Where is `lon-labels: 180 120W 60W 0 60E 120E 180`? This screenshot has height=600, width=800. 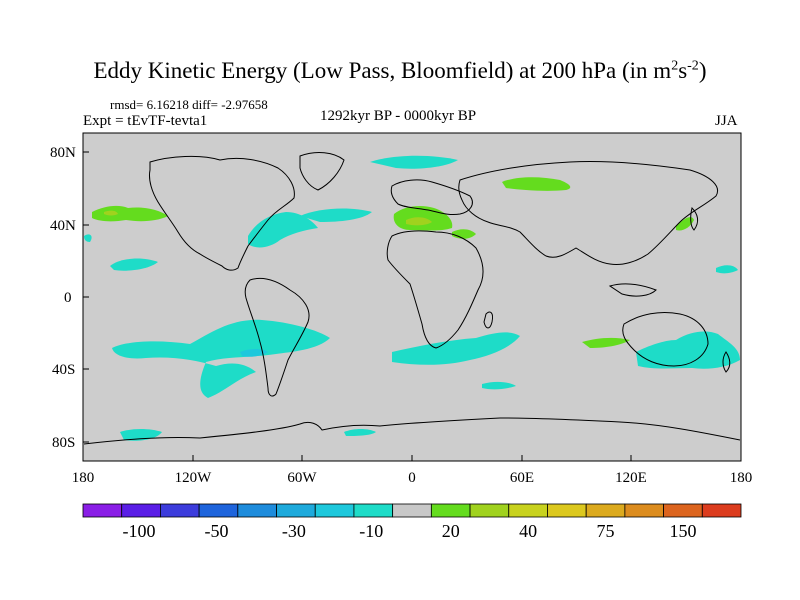
lon-labels: 180 120W 60W 0 60E 120E 180 is located at coordinates (412, 478).